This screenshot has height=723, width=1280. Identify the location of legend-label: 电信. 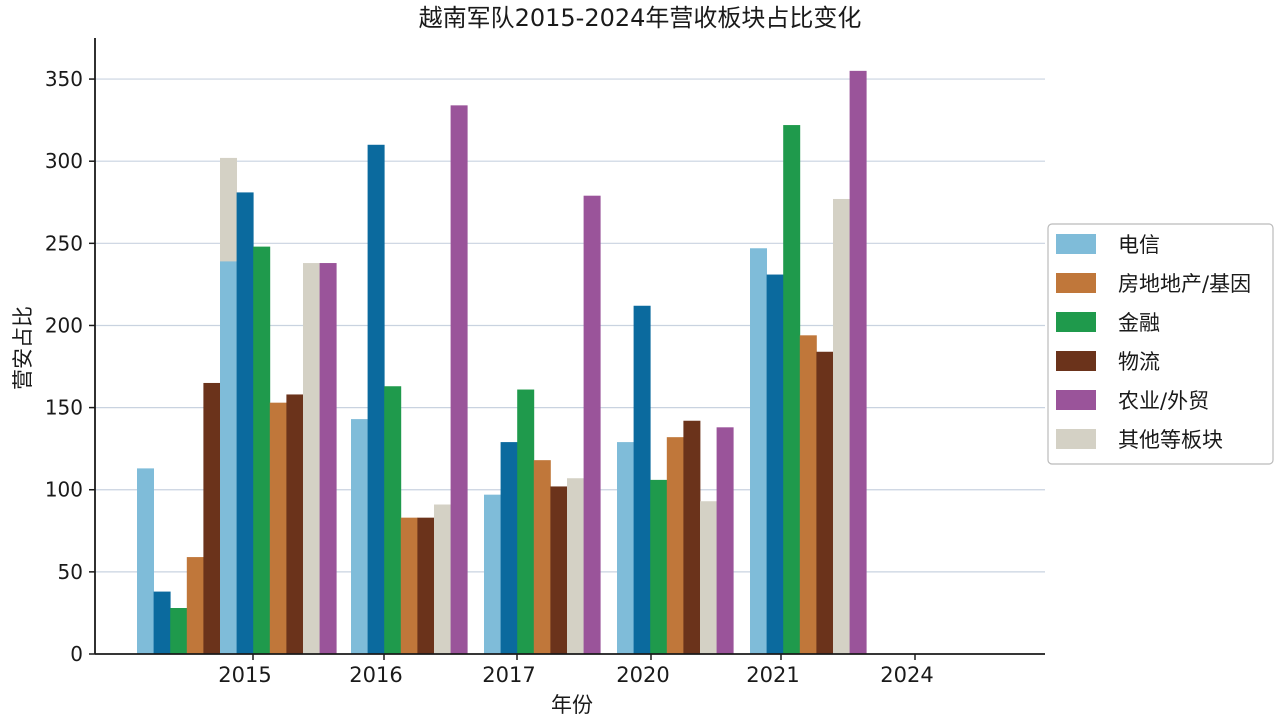
(1139, 245).